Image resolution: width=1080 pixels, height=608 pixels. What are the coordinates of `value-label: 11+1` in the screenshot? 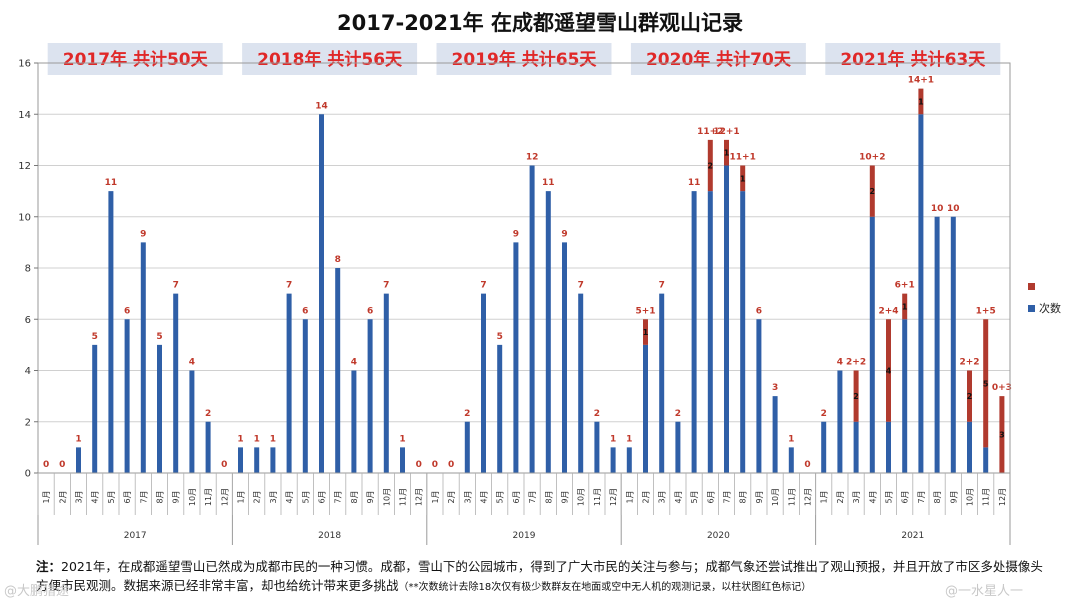 It's located at (743, 158).